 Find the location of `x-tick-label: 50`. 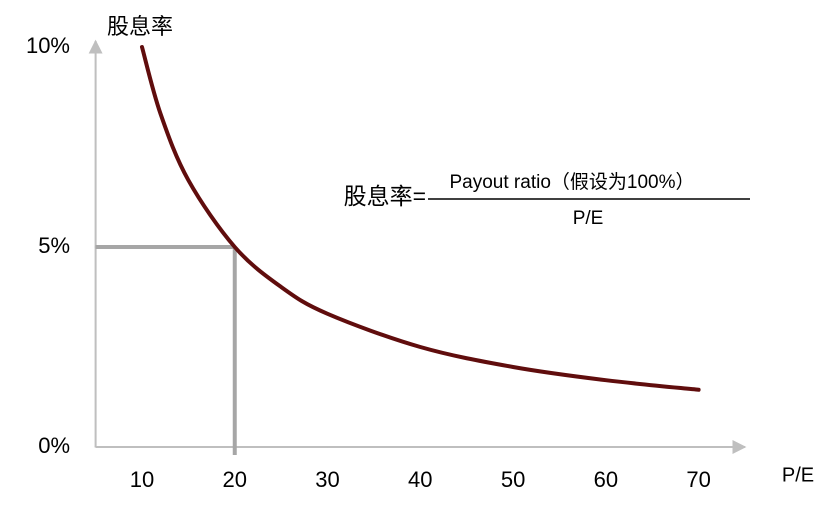

x-tick-label: 50 is located at coordinates (513, 479).